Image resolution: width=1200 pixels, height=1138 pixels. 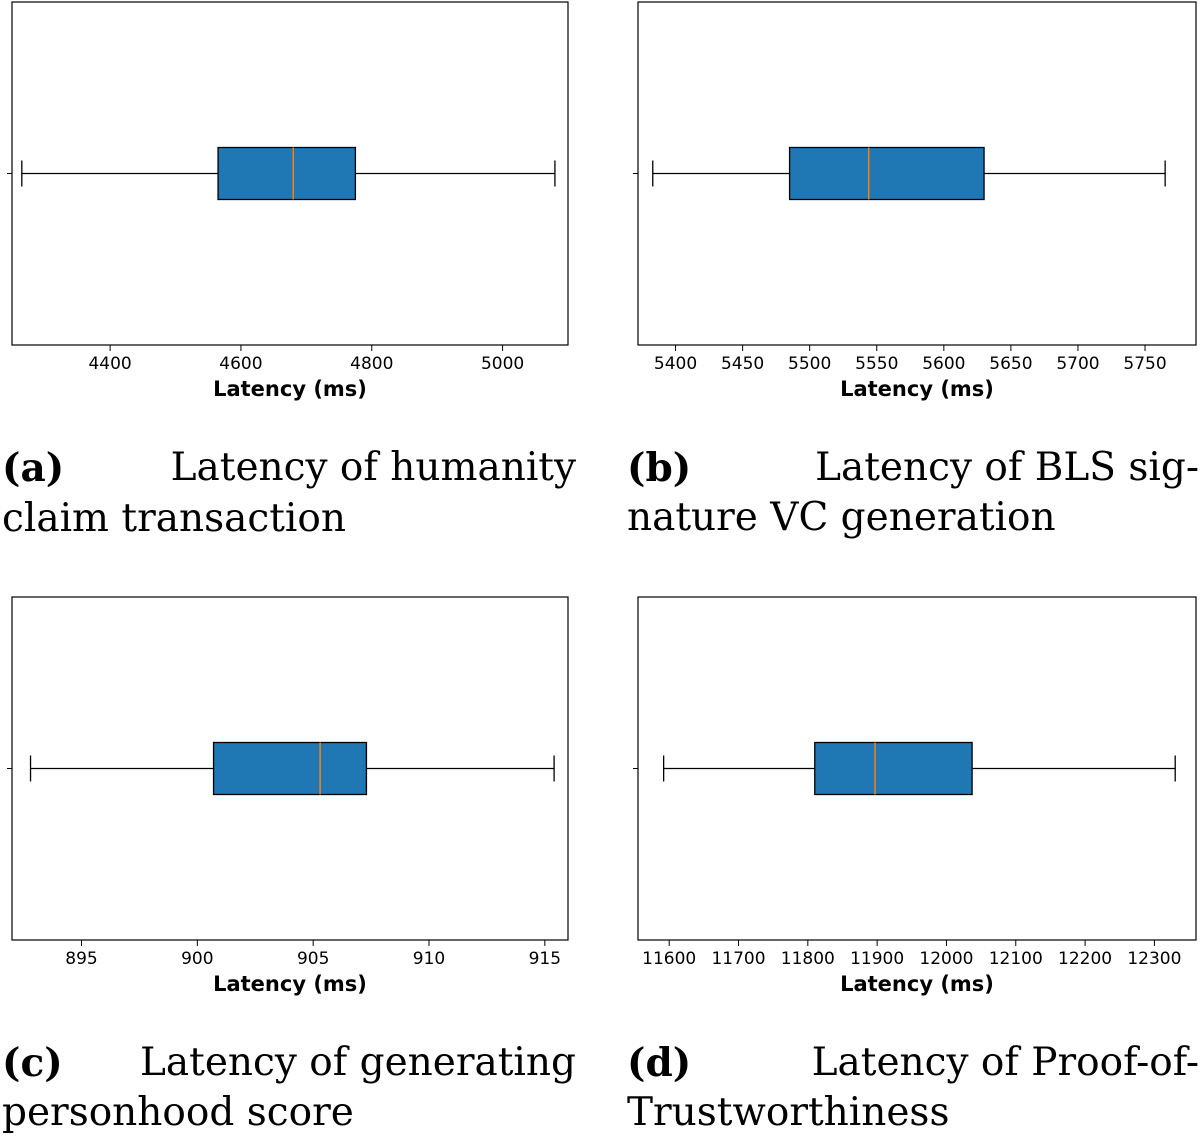 I want to click on box-iqr-c, so click(x=290, y=768).